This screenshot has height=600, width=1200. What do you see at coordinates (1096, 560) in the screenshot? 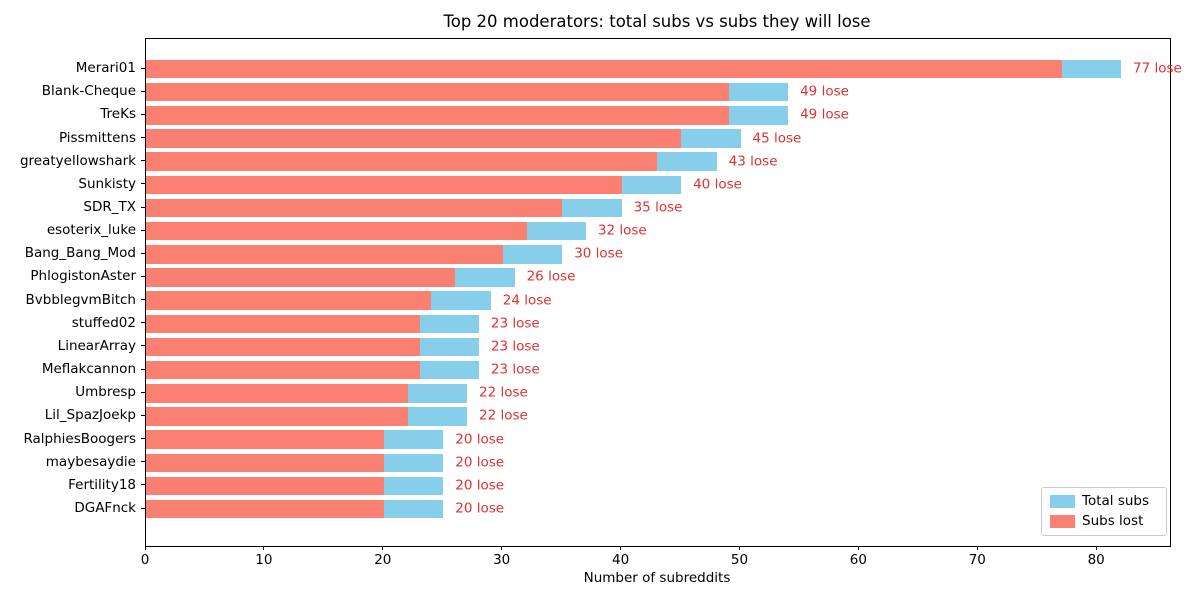
I see `x-tick-label: 80` at bounding box center [1096, 560].